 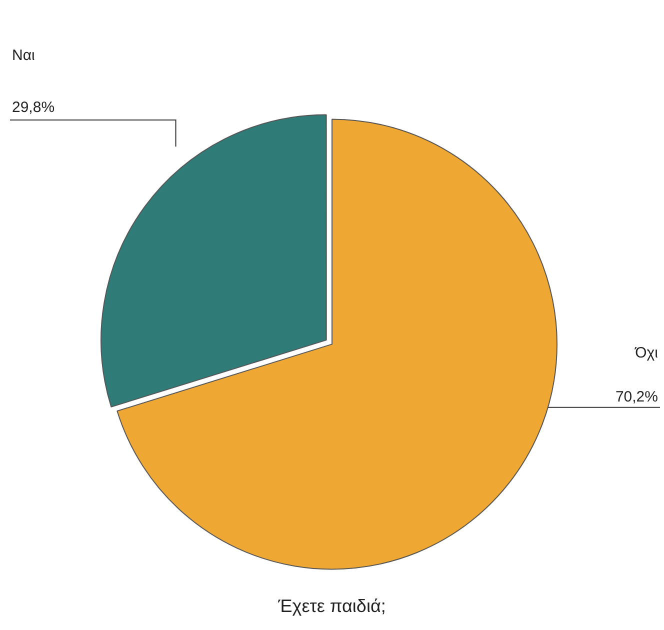 What do you see at coordinates (646, 353) in the screenshot?
I see `slice-label: Όχι` at bounding box center [646, 353].